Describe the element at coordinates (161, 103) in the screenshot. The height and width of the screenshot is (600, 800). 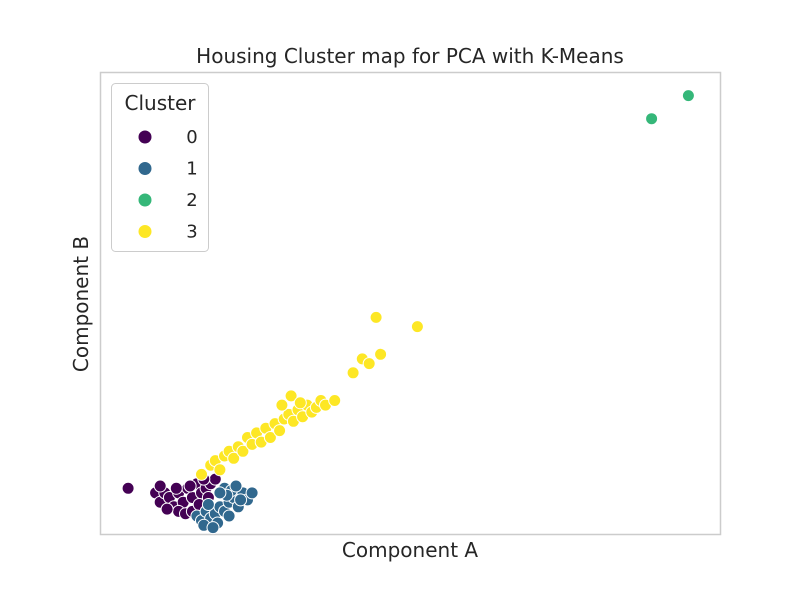
I see `legend-title: Cluster` at that location.